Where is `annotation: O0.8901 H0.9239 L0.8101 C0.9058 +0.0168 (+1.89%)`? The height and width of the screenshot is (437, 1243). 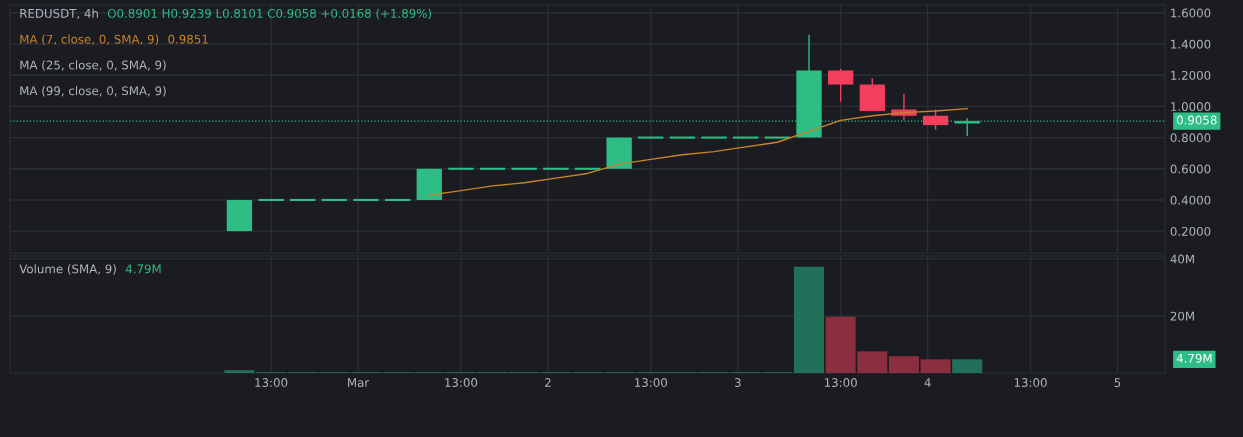 annotation: O0.8901 H0.9239 L0.8101 C0.9058 +0.0168 (+1.89%) is located at coordinates (269, 14).